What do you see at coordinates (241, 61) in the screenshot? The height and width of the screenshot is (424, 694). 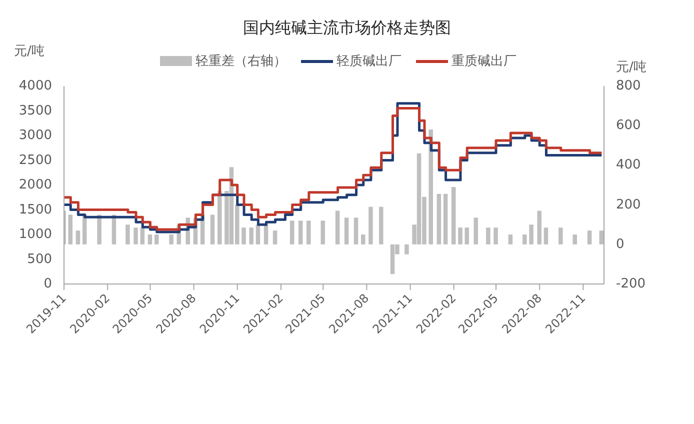 I see `legend-label: 轻重差（右轴）` at bounding box center [241, 61].